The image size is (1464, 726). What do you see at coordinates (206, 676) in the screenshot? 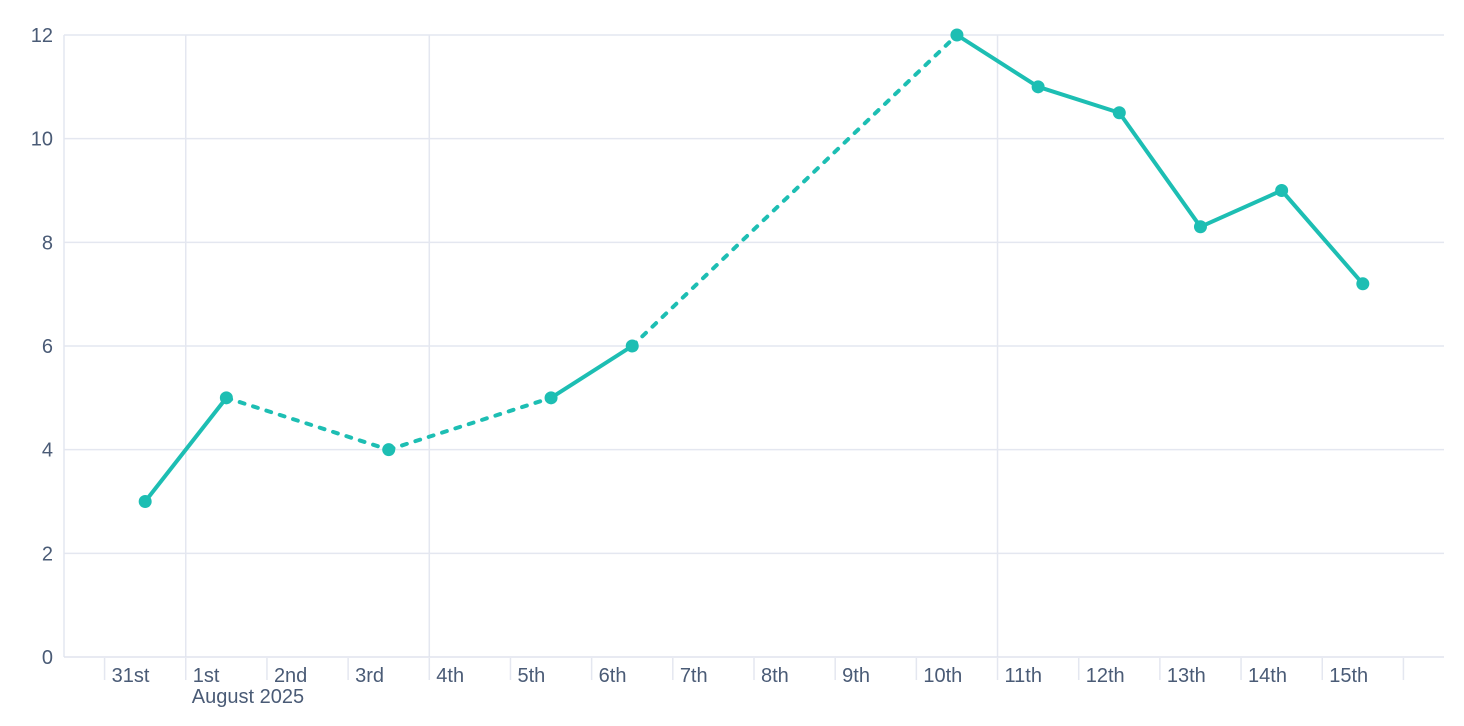
I see `x-tick-label: 1st` at bounding box center [206, 676].